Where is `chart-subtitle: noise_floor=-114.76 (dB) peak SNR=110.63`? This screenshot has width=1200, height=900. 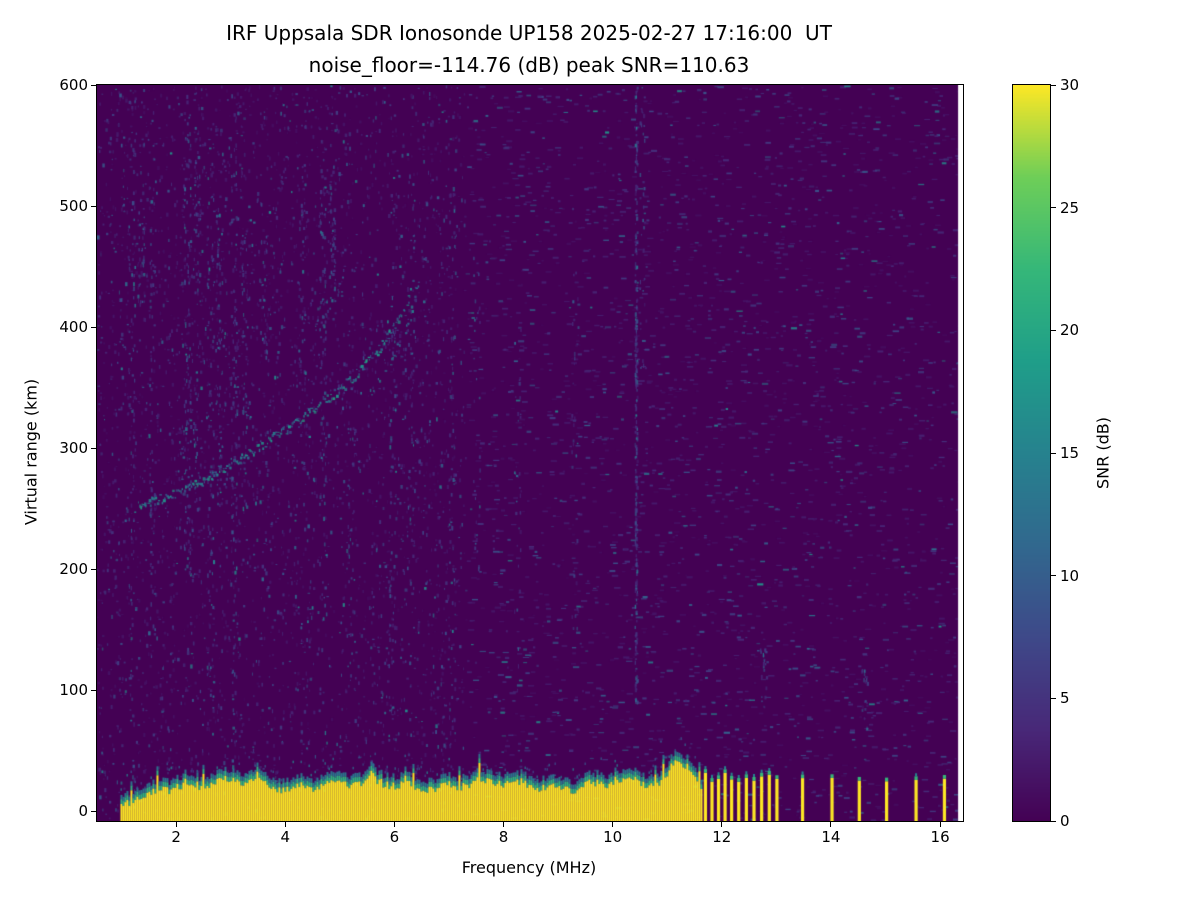 chart-subtitle: noise_floor=-114.76 (dB) peak SNR=110.63 is located at coordinates (529, 65).